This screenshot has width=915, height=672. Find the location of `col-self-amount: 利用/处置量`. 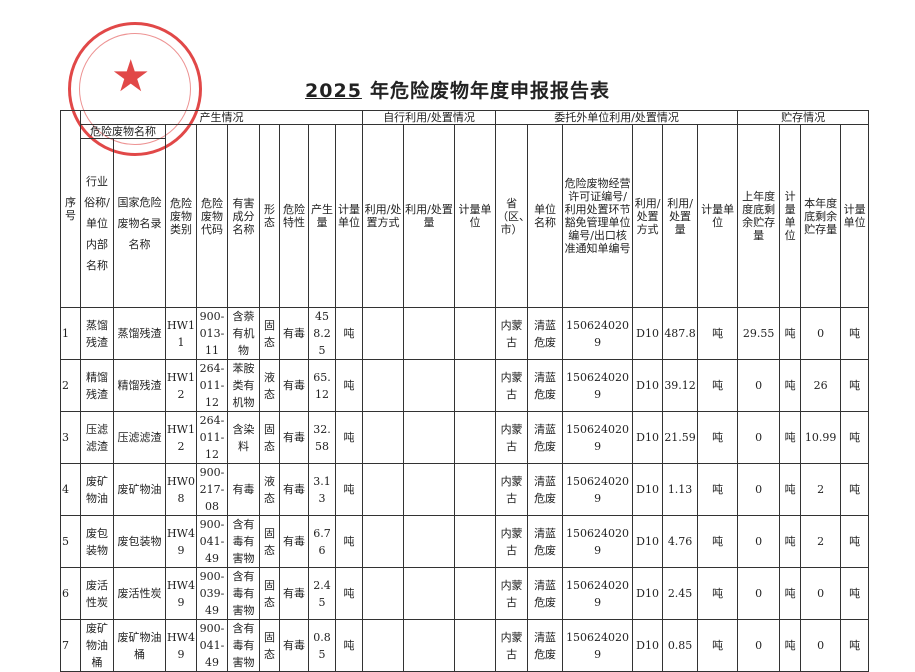

col-self-amount: 利用/处置量 is located at coordinates (429, 216).